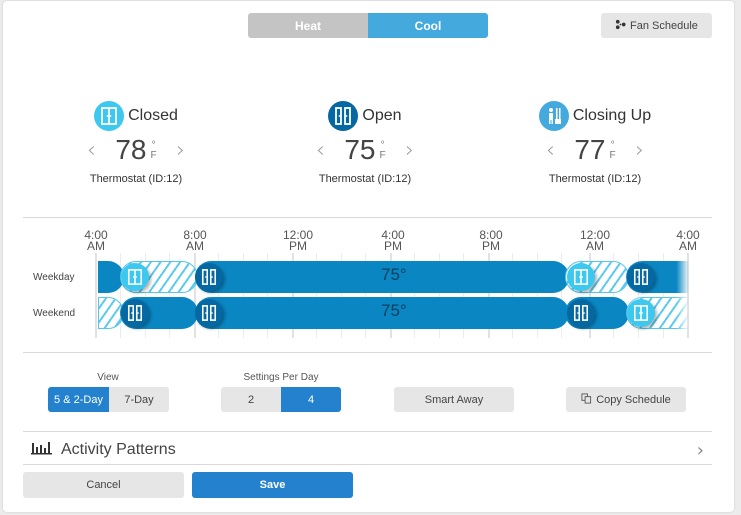 The width and height of the screenshot is (741, 515). What do you see at coordinates (595, 240) in the screenshot?
I see `time-tick: 12:00 AM` at bounding box center [595, 240].